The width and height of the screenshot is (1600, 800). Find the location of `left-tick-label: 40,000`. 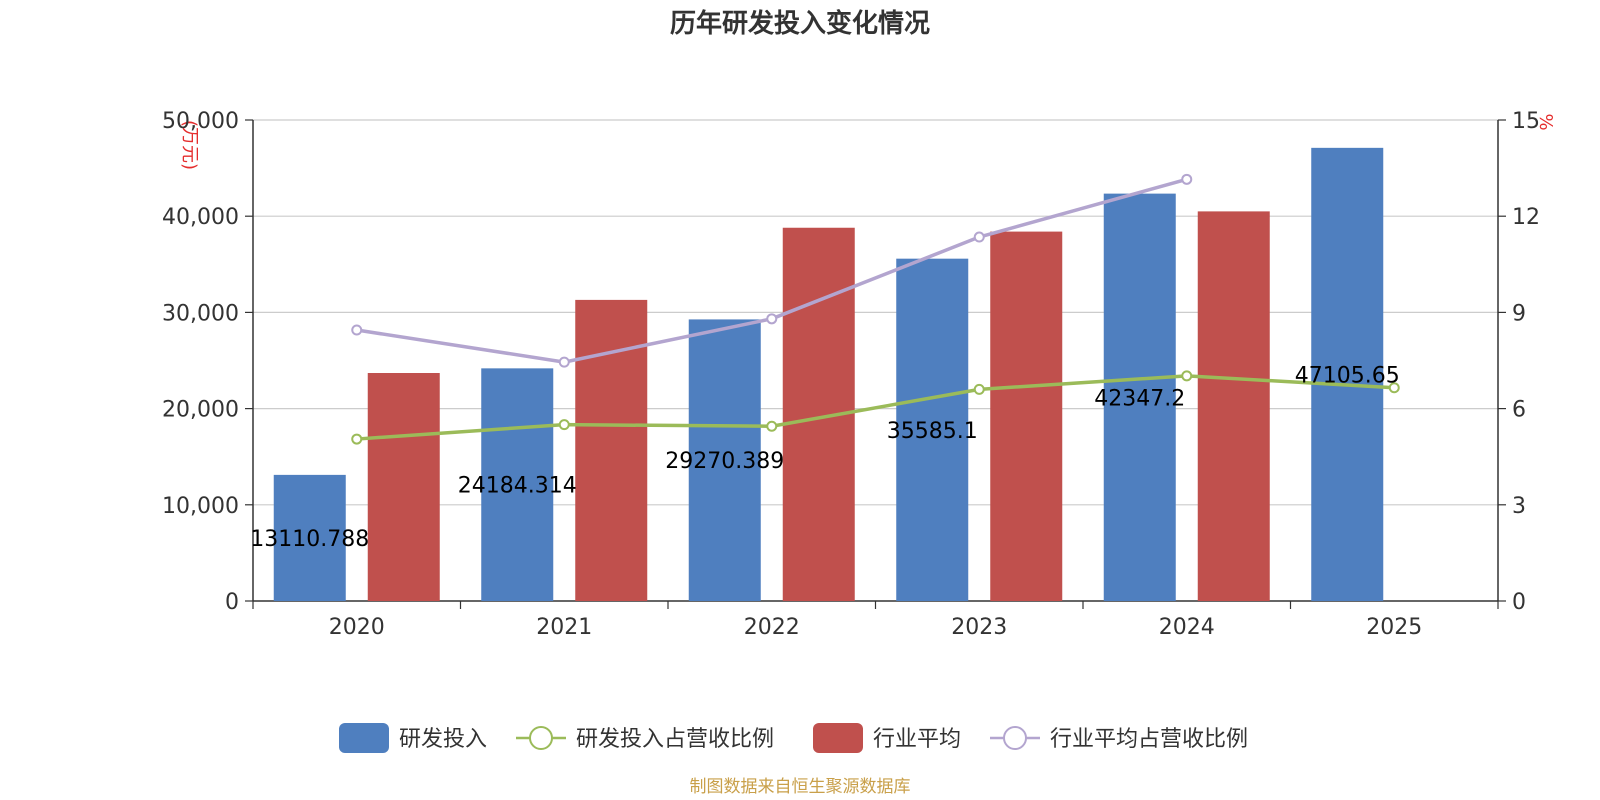

left-tick-label: 40,000 is located at coordinates (200, 217).